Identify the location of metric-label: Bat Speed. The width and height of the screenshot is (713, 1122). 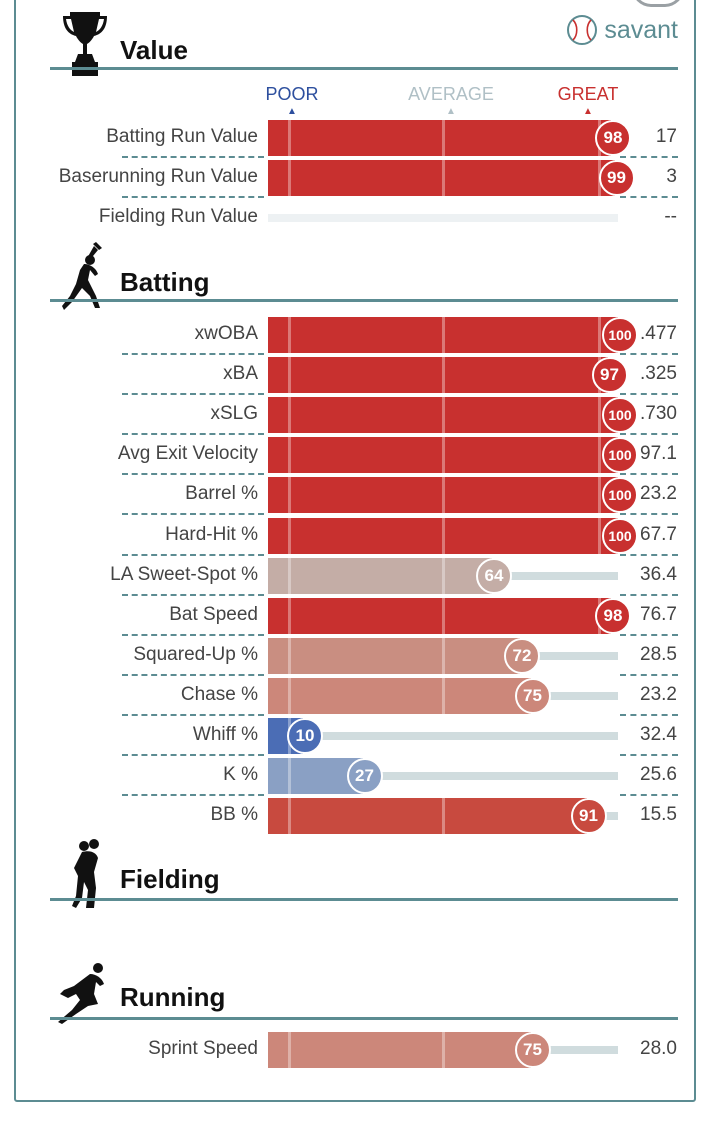
(213, 614).